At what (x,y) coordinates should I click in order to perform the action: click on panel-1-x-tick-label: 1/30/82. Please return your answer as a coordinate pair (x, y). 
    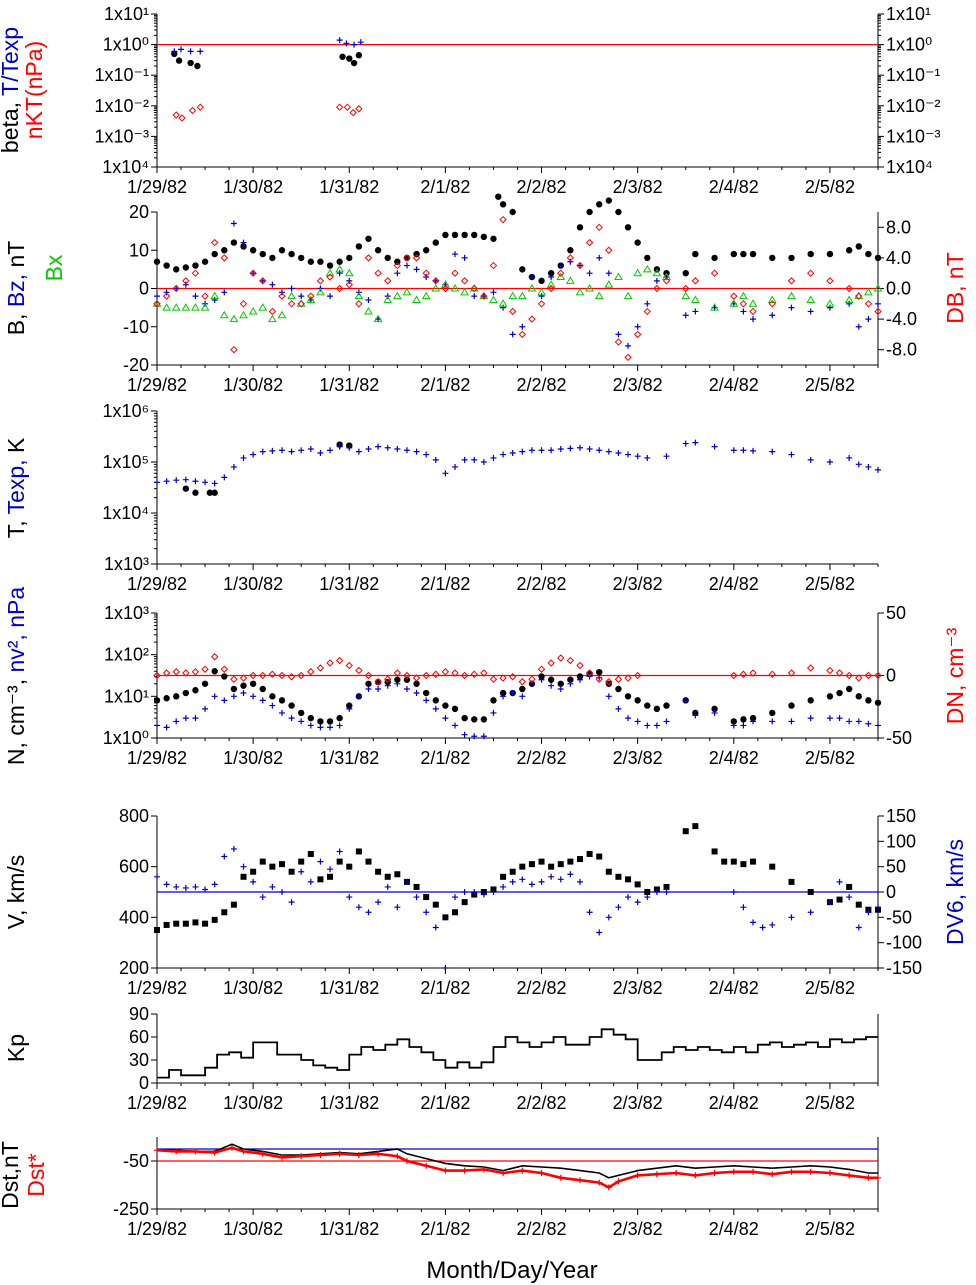
    Looking at the image, I should click on (253, 385).